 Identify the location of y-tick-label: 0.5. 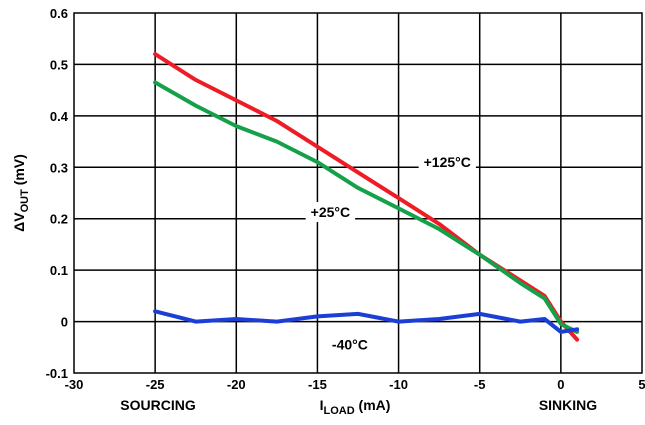
(59, 64).